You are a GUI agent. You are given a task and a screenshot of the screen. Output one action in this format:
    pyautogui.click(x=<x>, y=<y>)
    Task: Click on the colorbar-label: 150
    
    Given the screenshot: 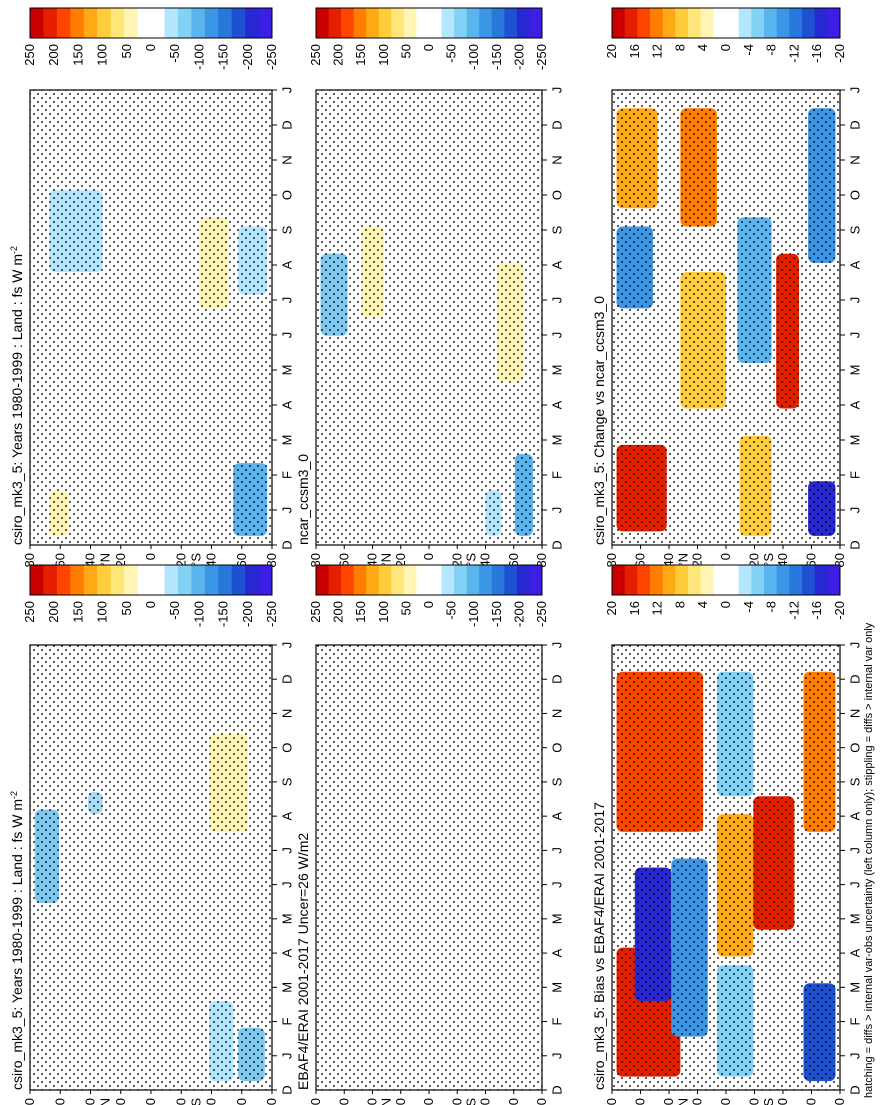 What is the action you would take?
    pyautogui.click(x=360, y=55)
    